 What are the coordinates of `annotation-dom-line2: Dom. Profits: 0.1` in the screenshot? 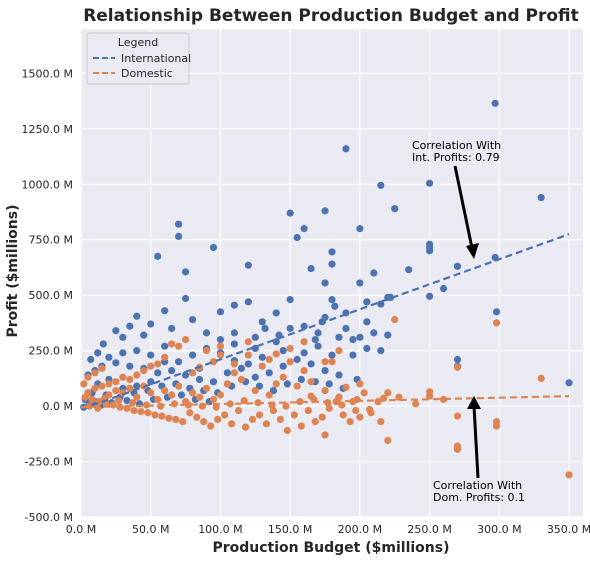 It's located at (479, 497).